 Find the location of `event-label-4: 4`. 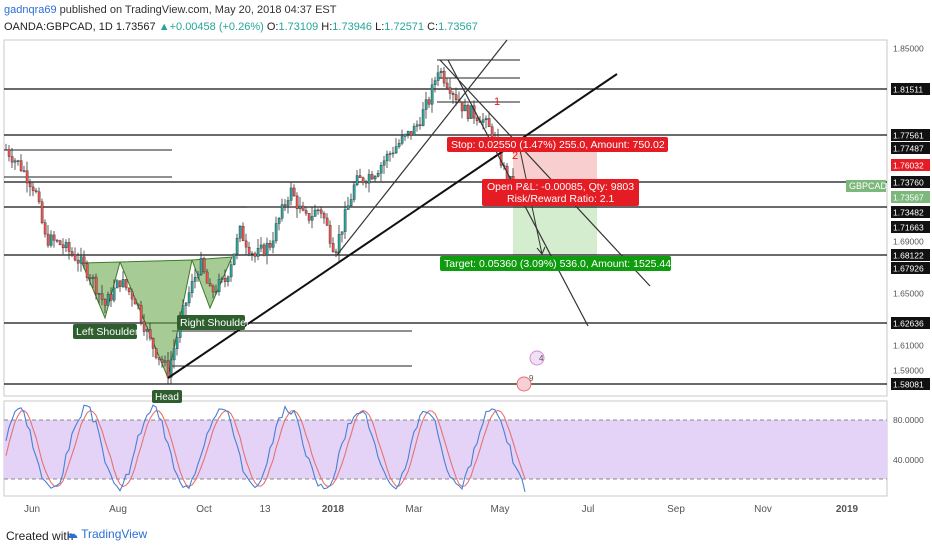

event-label-4: 4 is located at coordinates (541, 358).